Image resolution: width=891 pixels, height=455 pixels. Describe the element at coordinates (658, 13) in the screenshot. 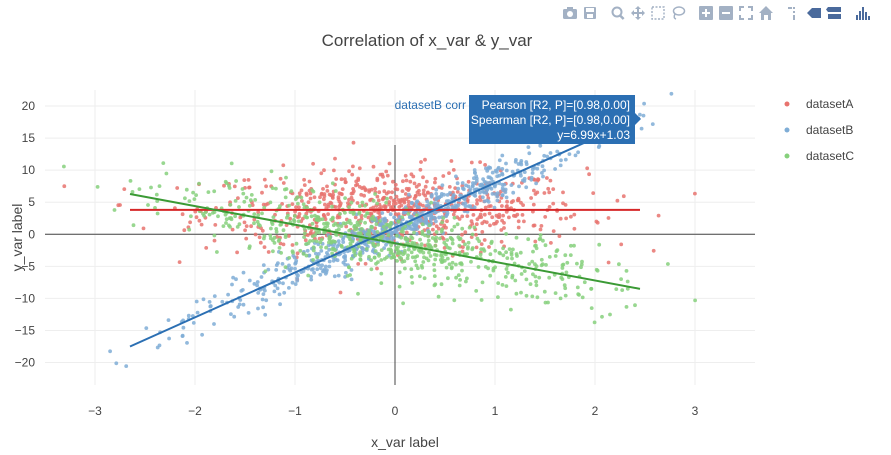

I see `box-select-icon` at that location.